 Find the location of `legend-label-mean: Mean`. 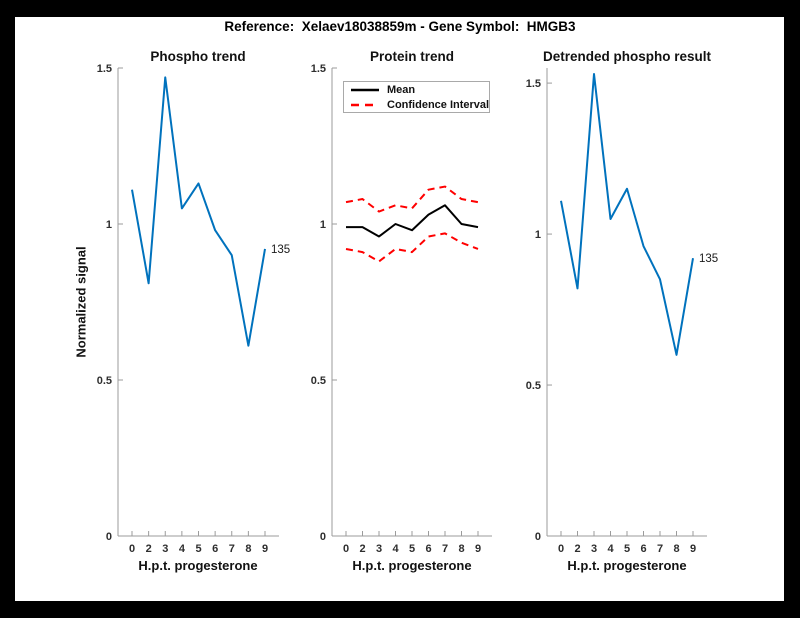

legend-label-mean: Mean is located at coordinates (401, 89).